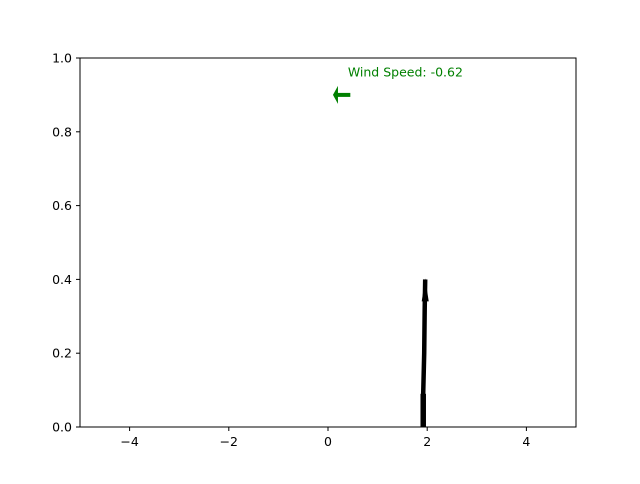  I want to click on x-tick-label: −4, so click(129, 441).